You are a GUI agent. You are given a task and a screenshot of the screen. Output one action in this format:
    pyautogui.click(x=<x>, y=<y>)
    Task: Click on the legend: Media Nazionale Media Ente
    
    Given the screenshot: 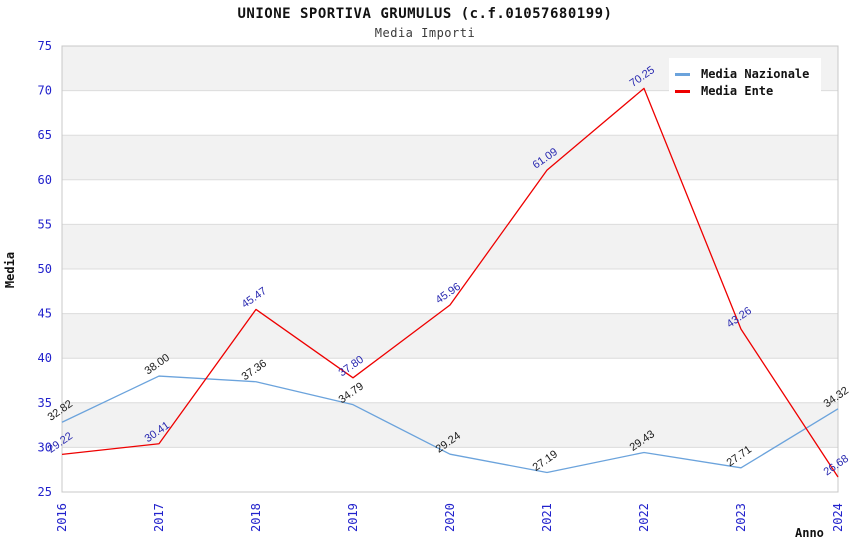 What is the action you would take?
    pyautogui.click(x=745, y=82)
    